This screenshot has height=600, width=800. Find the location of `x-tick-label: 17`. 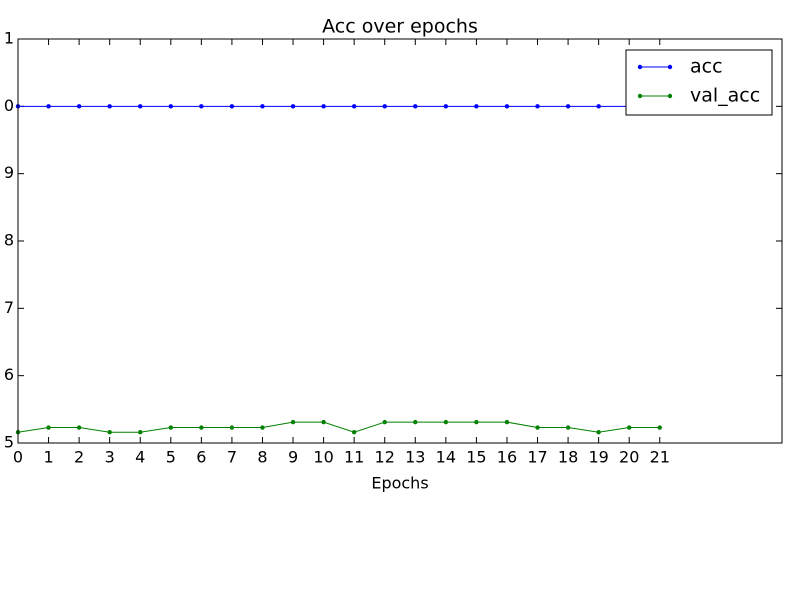

x-tick-label: 17 is located at coordinates (537, 457).